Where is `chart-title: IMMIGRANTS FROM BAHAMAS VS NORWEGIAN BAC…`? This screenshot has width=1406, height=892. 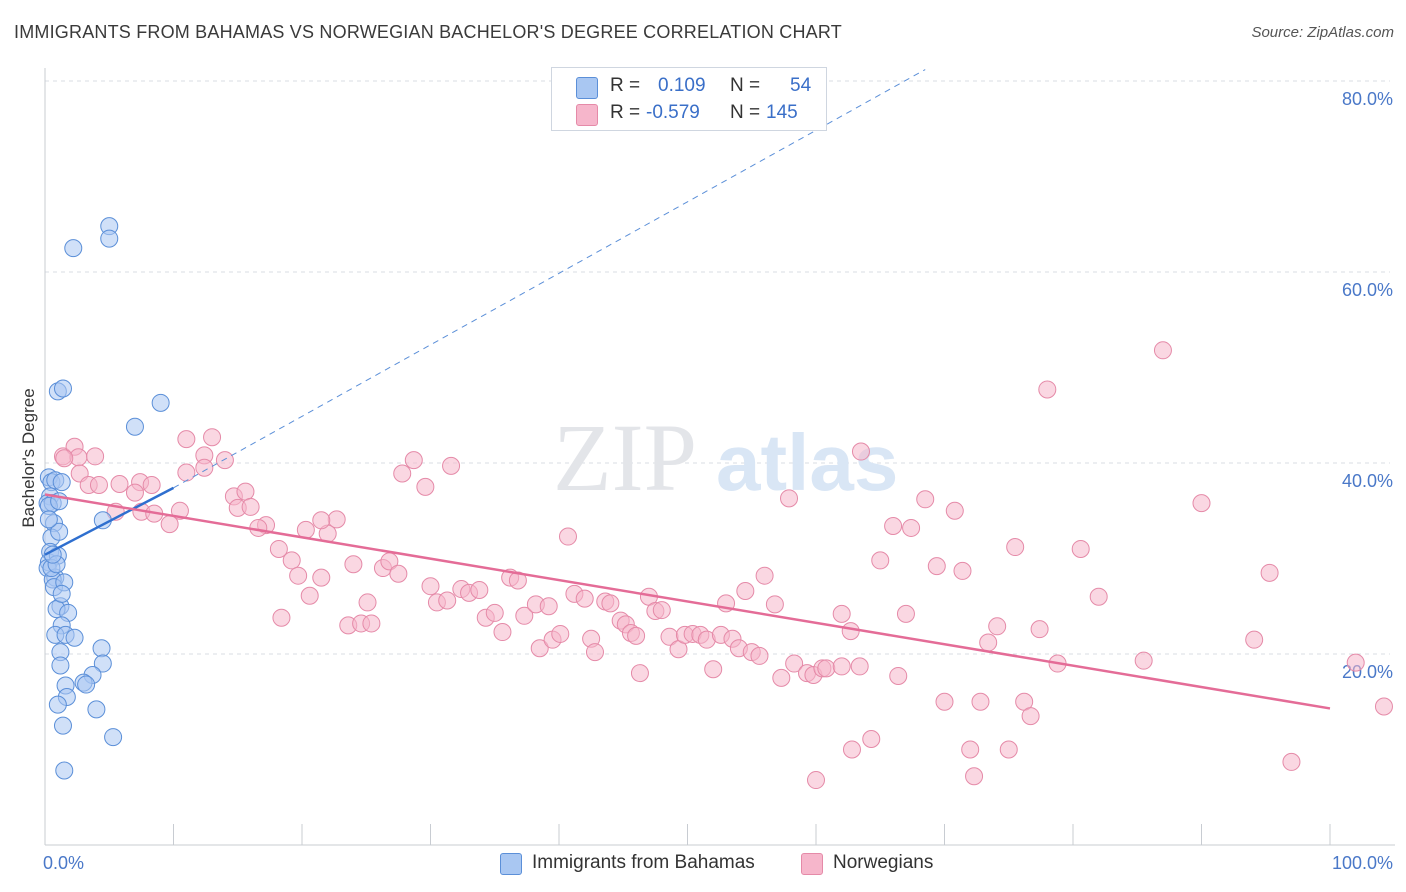
chart-title: IMMIGRANTS FROM BAHAMAS VS NORWEGIAN BAC… is located at coordinates (428, 32).